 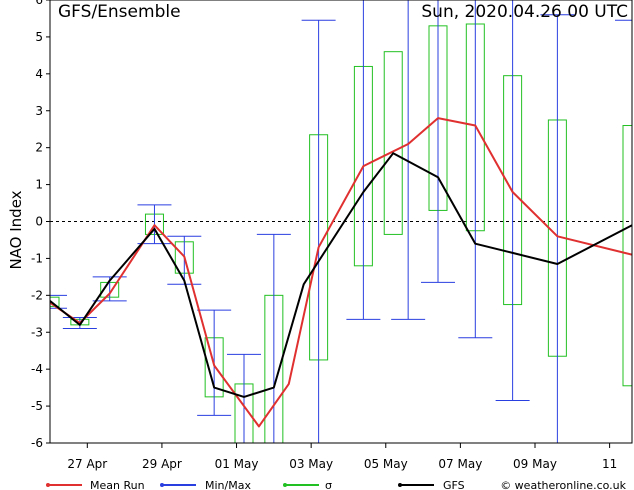 What do you see at coordinates (119, 12) in the screenshot?
I see `chart-title: GFS/Ensemble` at bounding box center [119, 12].